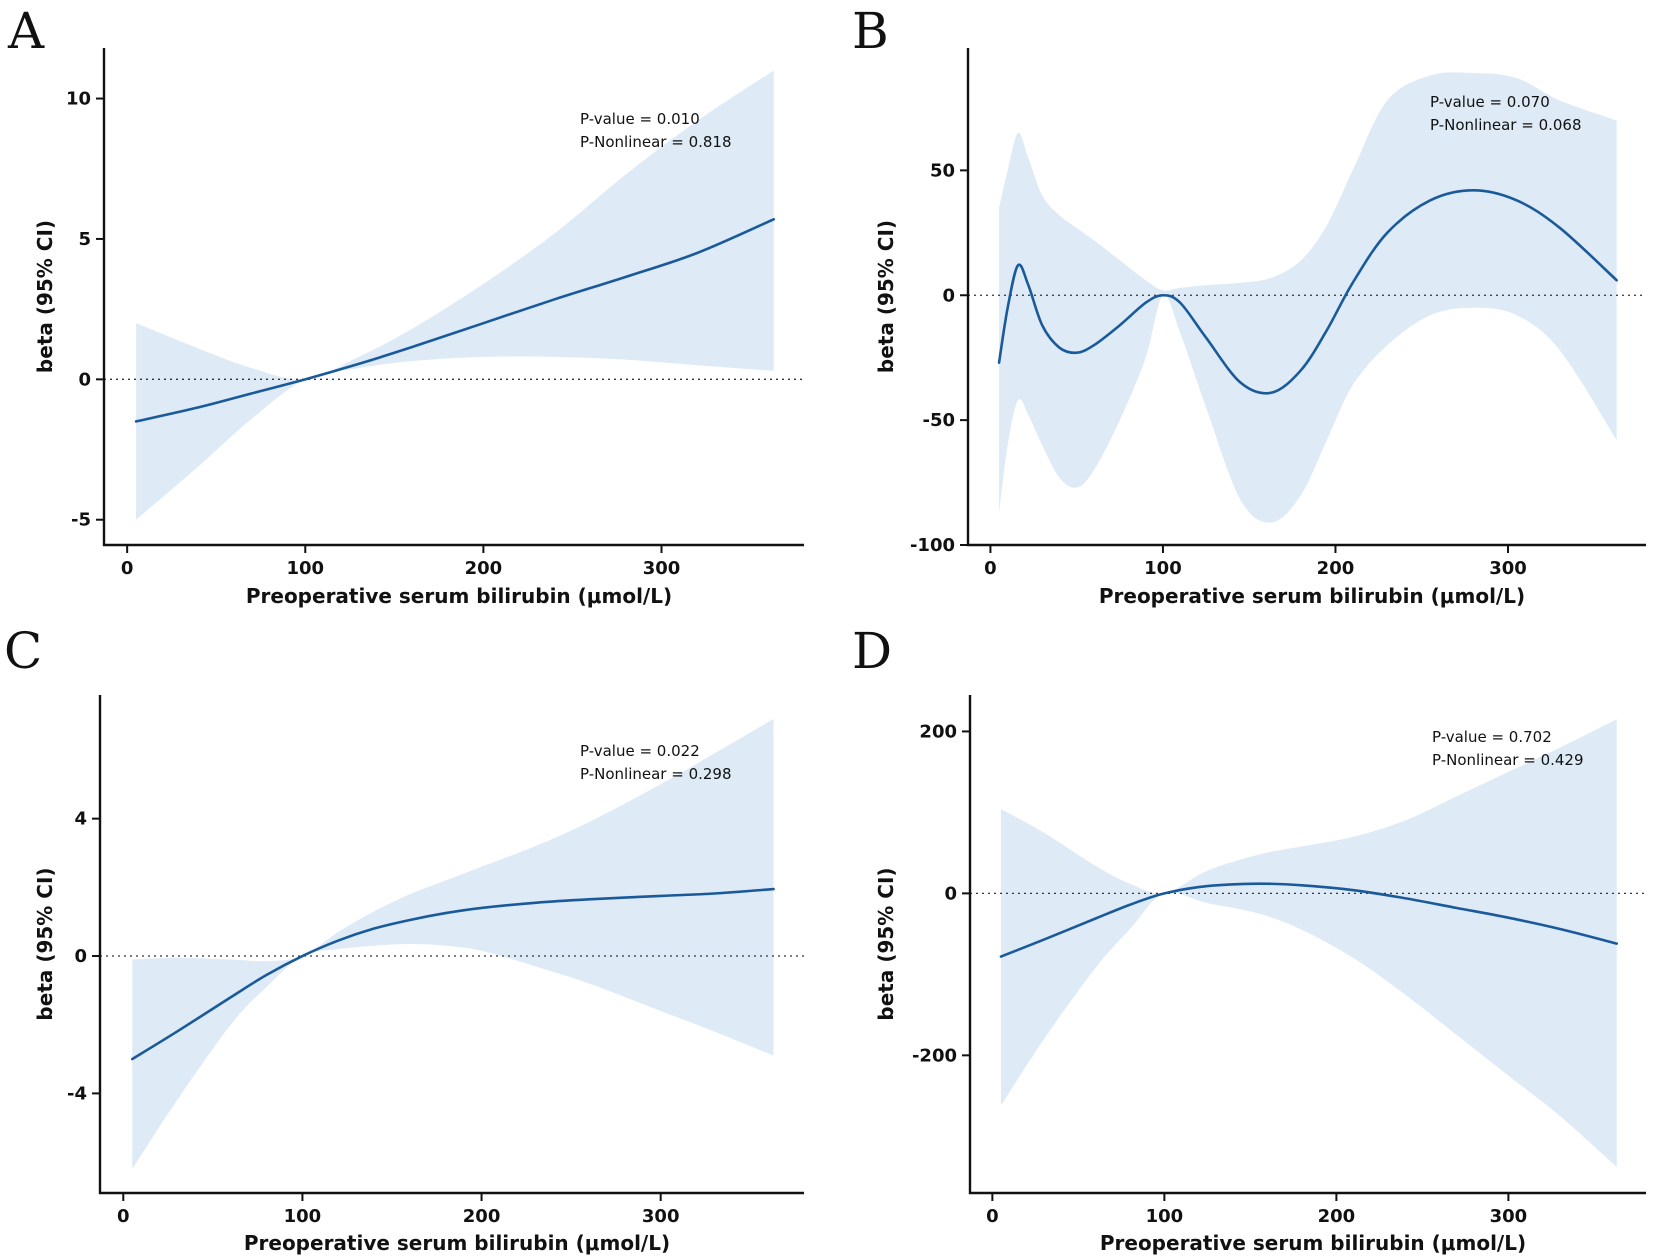 The image size is (1654, 1258). What do you see at coordinates (1506, 125) in the screenshot?
I see `p-nonlinear-b: P-Nonlinear = 0.068` at bounding box center [1506, 125].